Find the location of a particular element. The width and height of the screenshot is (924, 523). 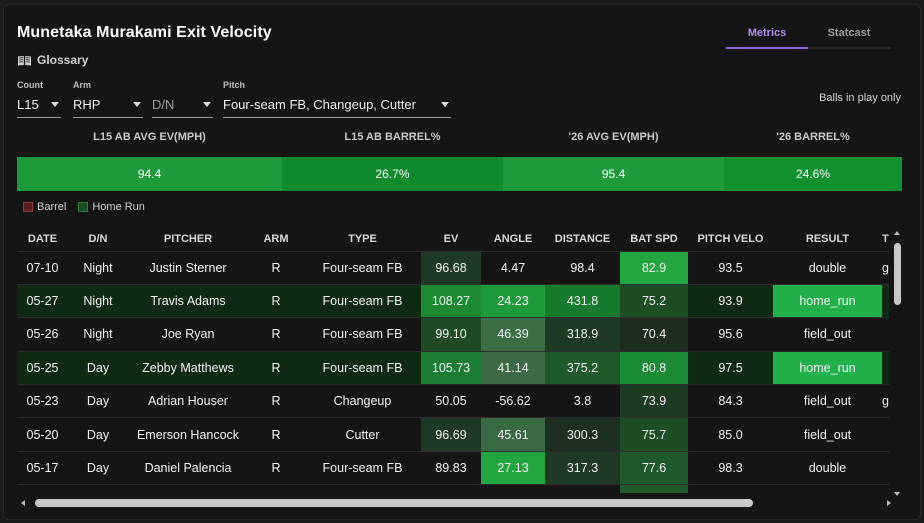

summary-value-26-barrel: 24.6% is located at coordinates (813, 174).